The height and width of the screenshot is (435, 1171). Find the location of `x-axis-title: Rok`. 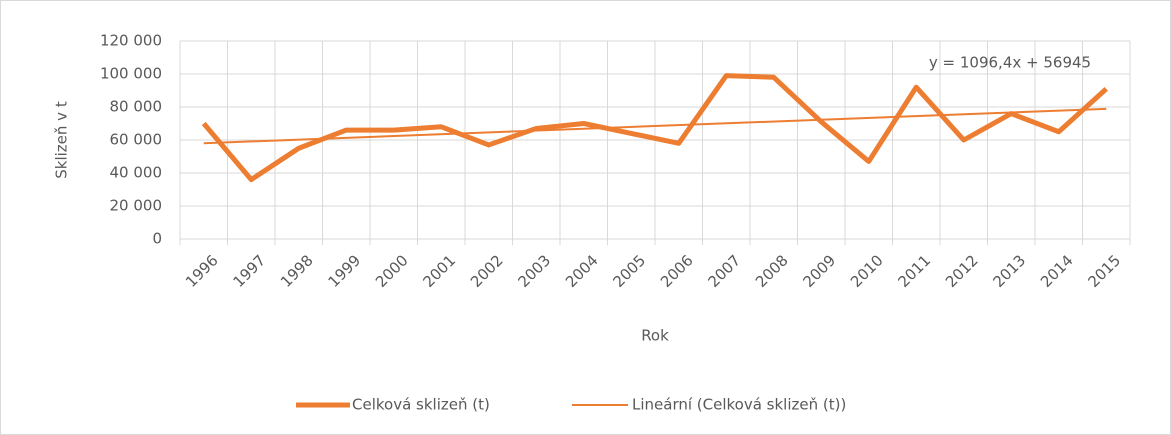

x-axis-title: Rok is located at coordinates (655, 336).